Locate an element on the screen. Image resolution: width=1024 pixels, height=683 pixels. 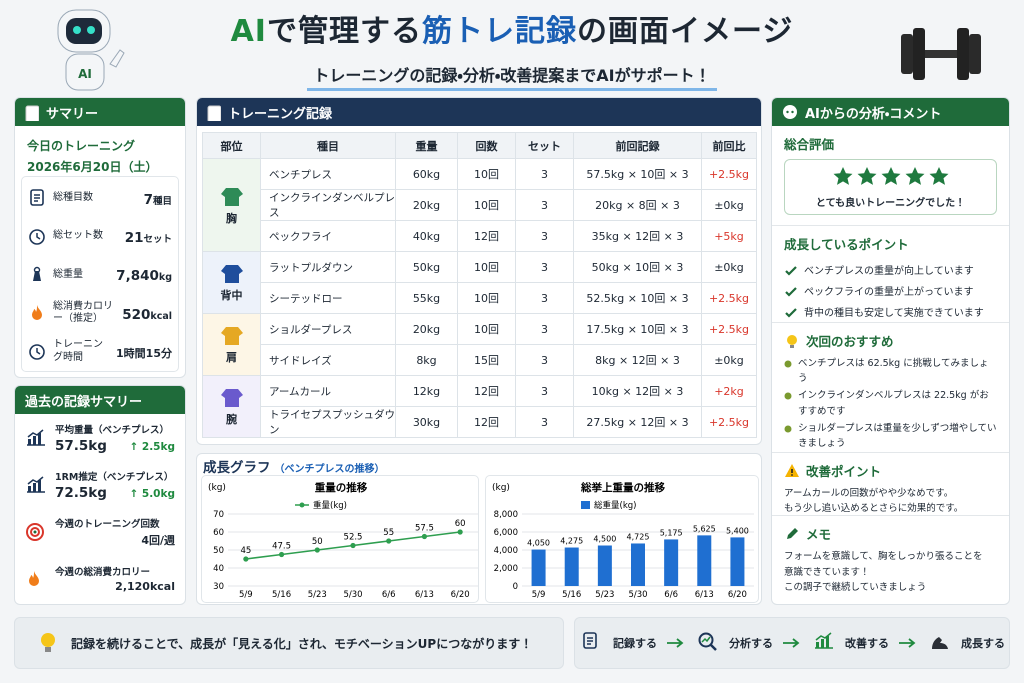
history-row: 平均重量（ベンチプレス） 57.5kg ↑ 2.5kg is located at coordinates (100, 437).